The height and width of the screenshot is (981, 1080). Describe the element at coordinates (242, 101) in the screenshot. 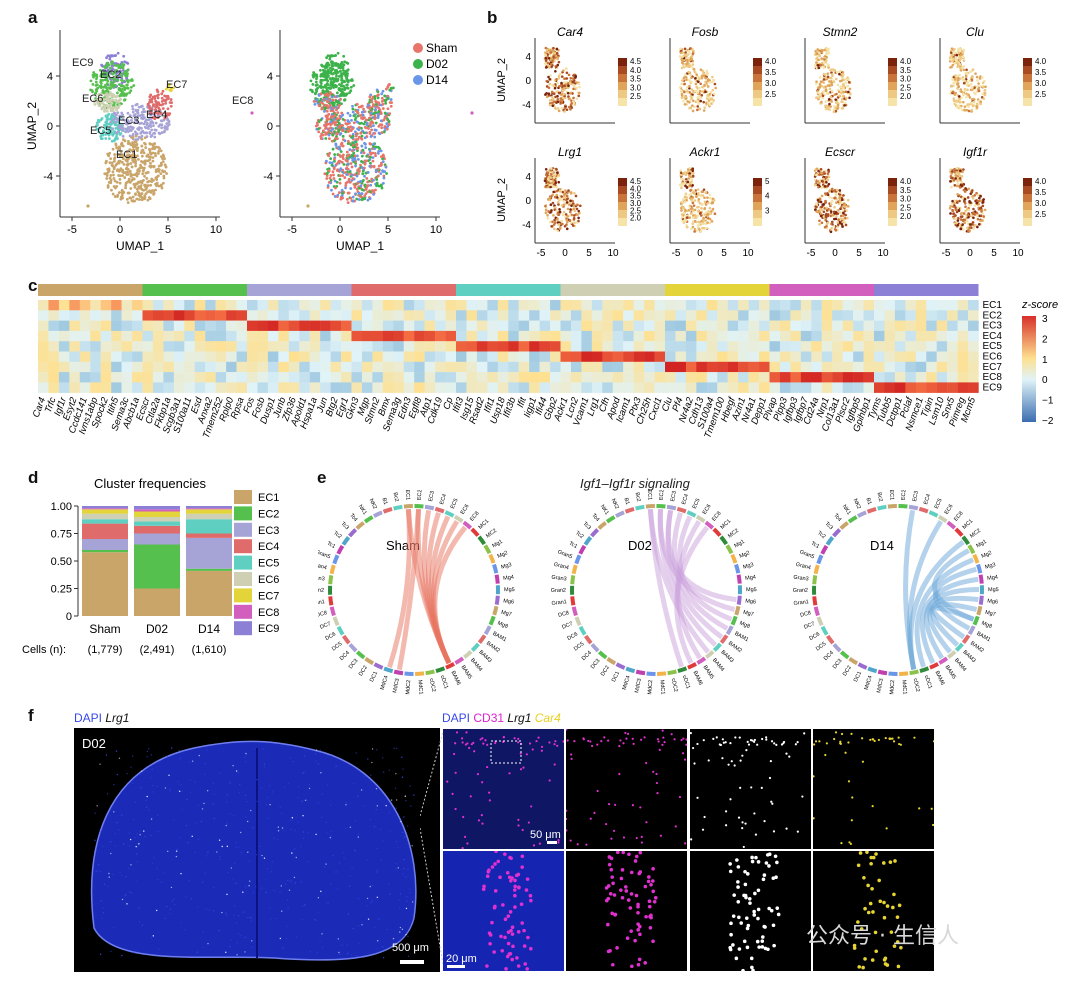

I see `cluster-label: EC8` at that location.